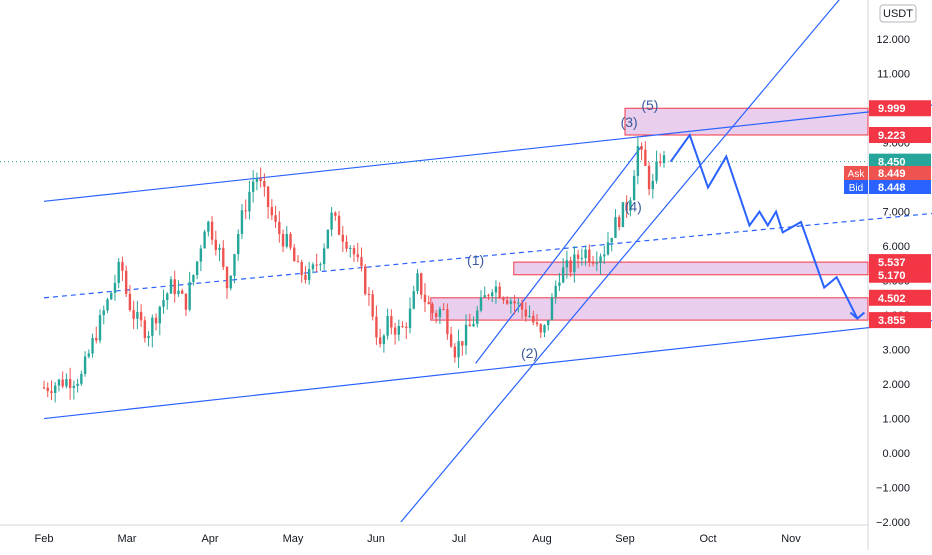 This screenshot has height=555, width=932. Describe the element at coordinates (896, 454) in the screenshot. I see `y-tick-label: 0.000` at that location.